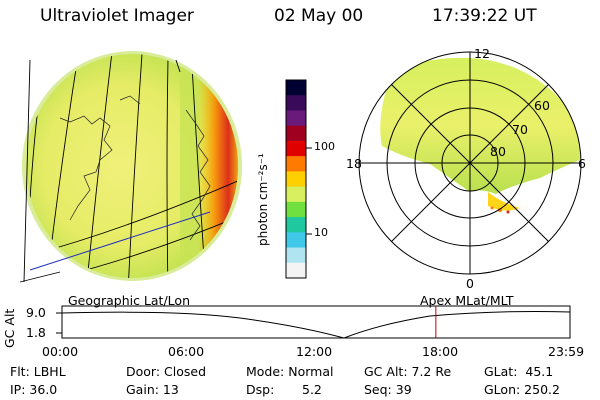 The height and width of the screenshot is (400, 600). What do you see at coordinates (408, 371) in the screenshot?
I see `status-gc-alt: GC Alt: 7.2 Re` at bounding box center [408, 371].